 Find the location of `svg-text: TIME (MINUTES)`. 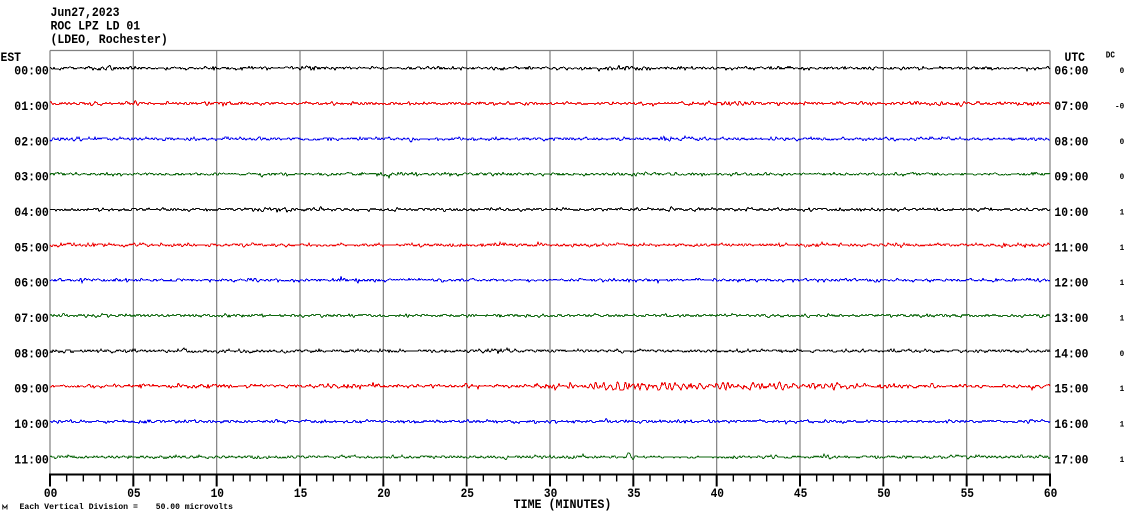

svg-text: TIME (MINUTES) is located at coordinates (563, 504).